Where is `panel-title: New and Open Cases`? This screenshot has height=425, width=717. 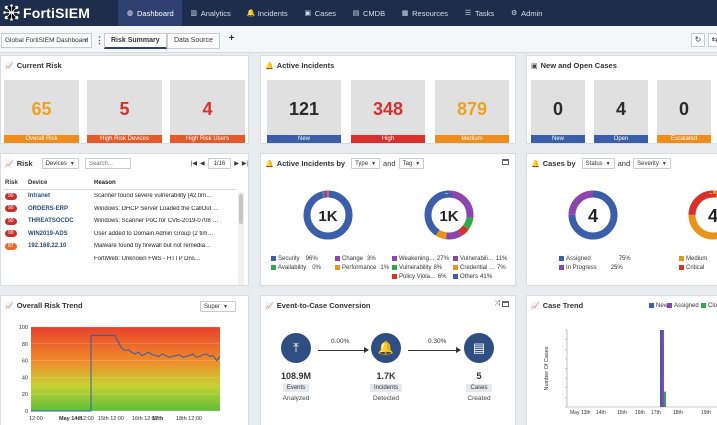
panel-title: New and Open Cases is located at coordinates (578, 65).